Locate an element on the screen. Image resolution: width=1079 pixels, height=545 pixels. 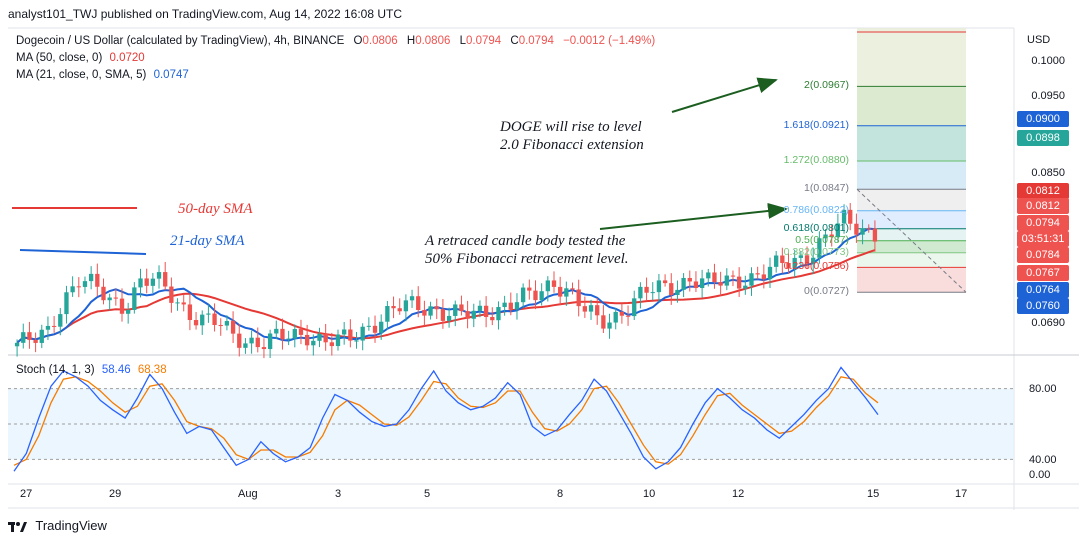
price-tag: 0.0898 is located at coordinates (1043, 138).